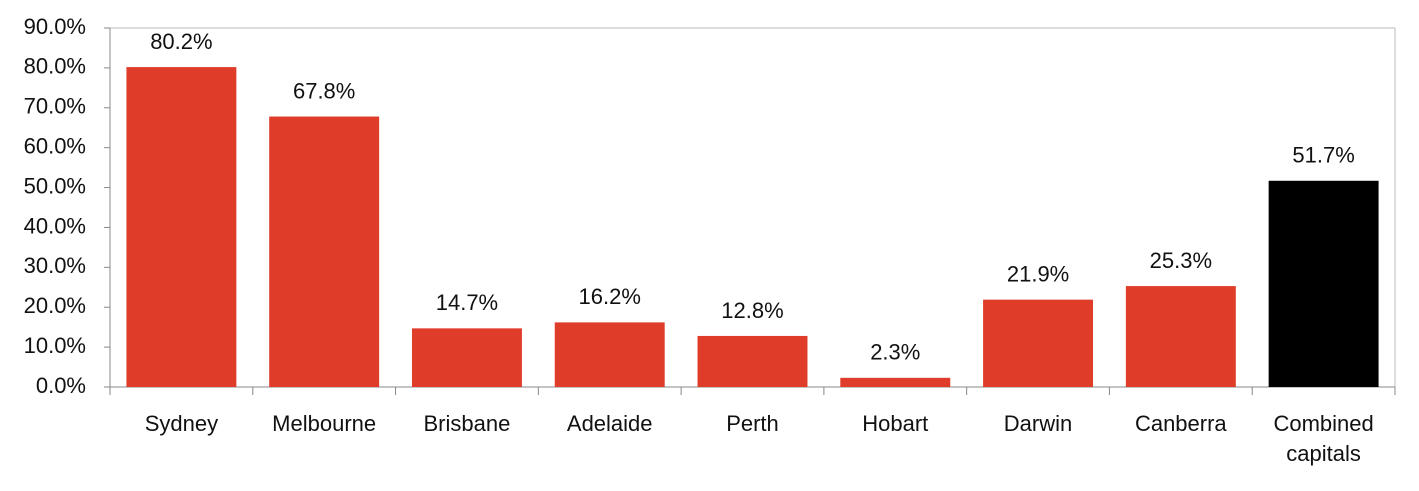 The height and width of the screenshot is (491, 1419). I want to click on y-tick-label: 10.0%, so click(55, 345).